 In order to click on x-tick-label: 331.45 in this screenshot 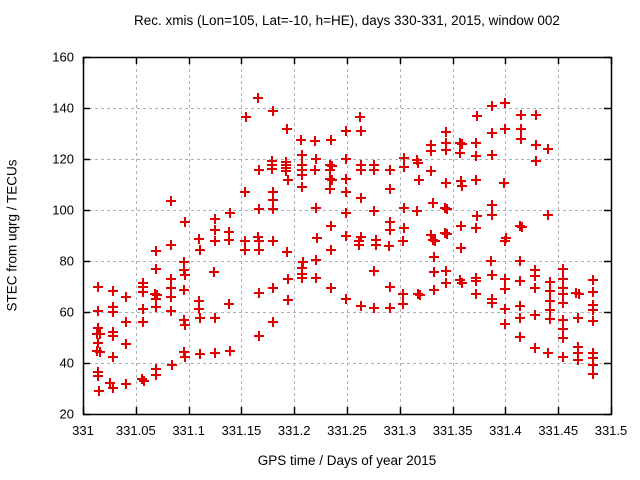, I will do `click(558, 430)`.